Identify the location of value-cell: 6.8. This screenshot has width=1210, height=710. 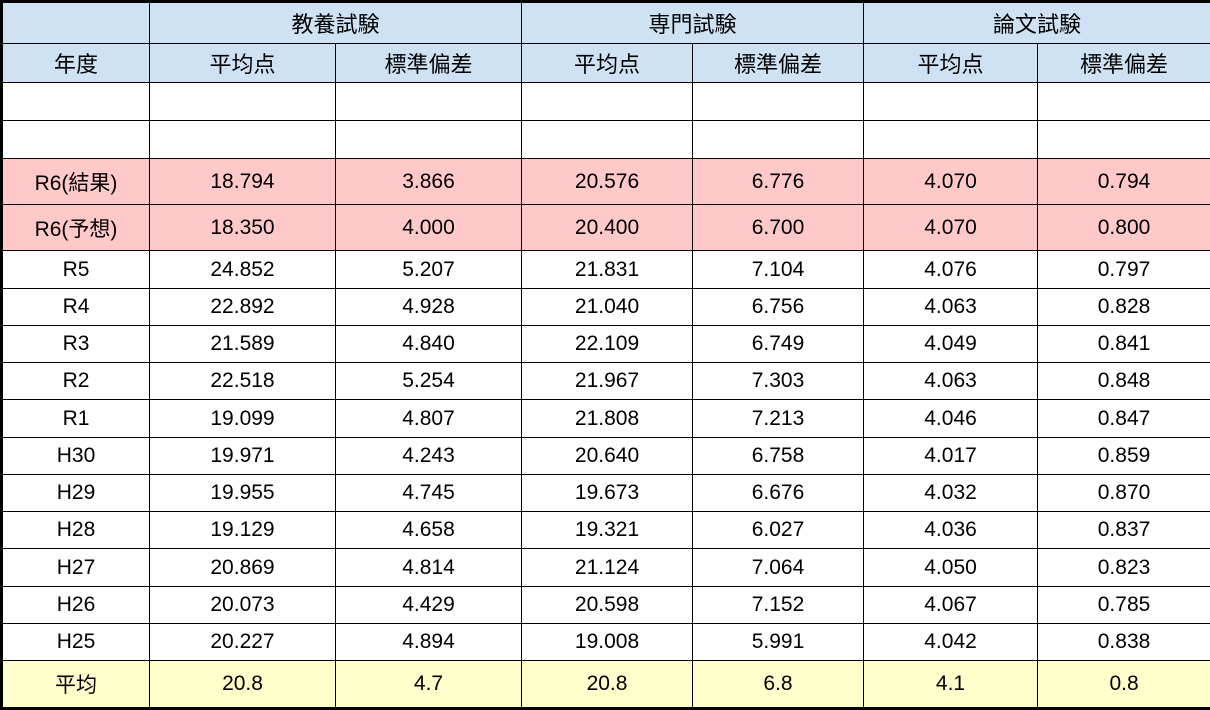
(778, 684).